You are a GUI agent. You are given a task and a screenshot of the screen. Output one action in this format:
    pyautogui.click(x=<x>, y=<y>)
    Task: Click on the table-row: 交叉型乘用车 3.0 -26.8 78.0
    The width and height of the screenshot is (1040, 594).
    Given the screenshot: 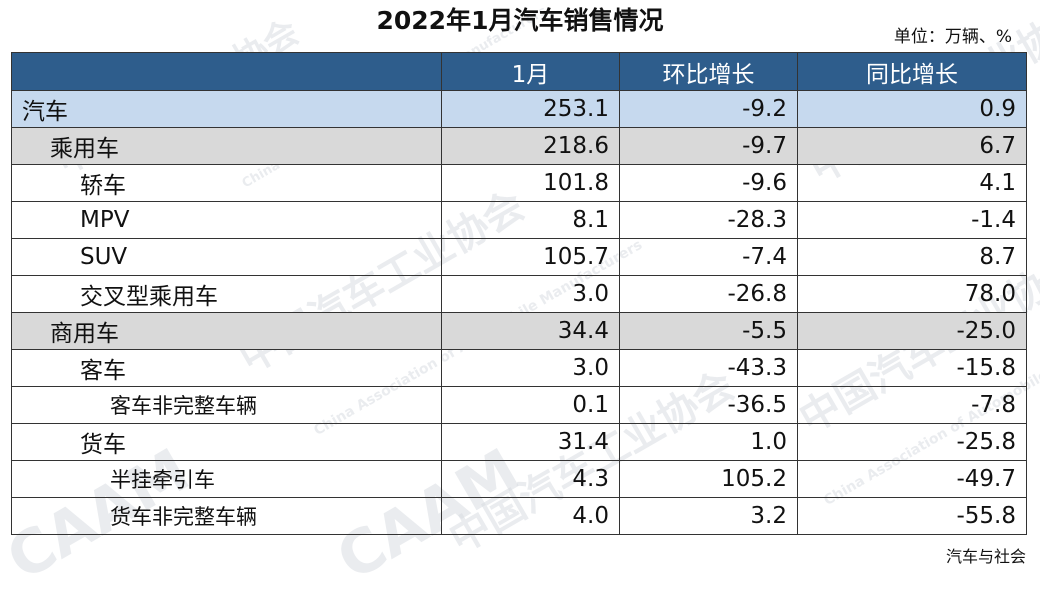 What is the action you would take?
    pyautogui.click(x=519, y=294)
    